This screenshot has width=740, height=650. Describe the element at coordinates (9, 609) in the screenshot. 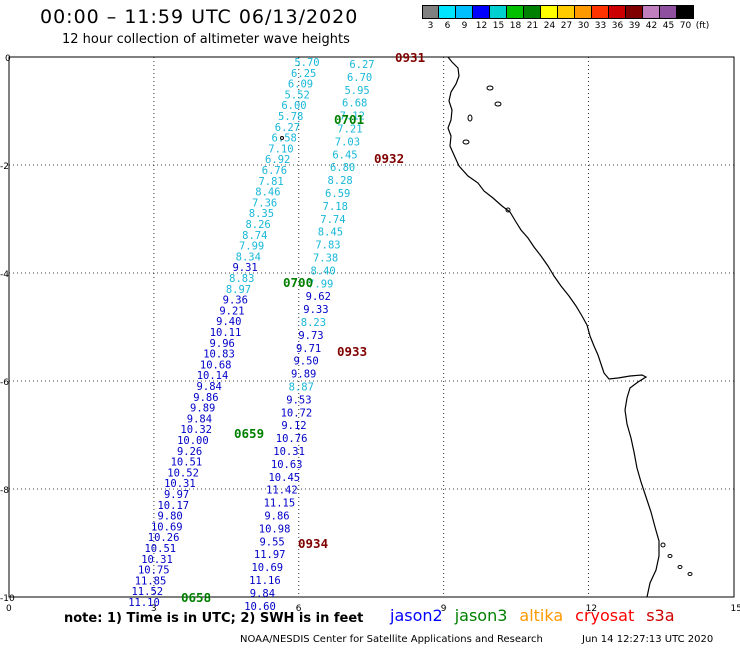

I see `x-tick-label: 0` at that location.